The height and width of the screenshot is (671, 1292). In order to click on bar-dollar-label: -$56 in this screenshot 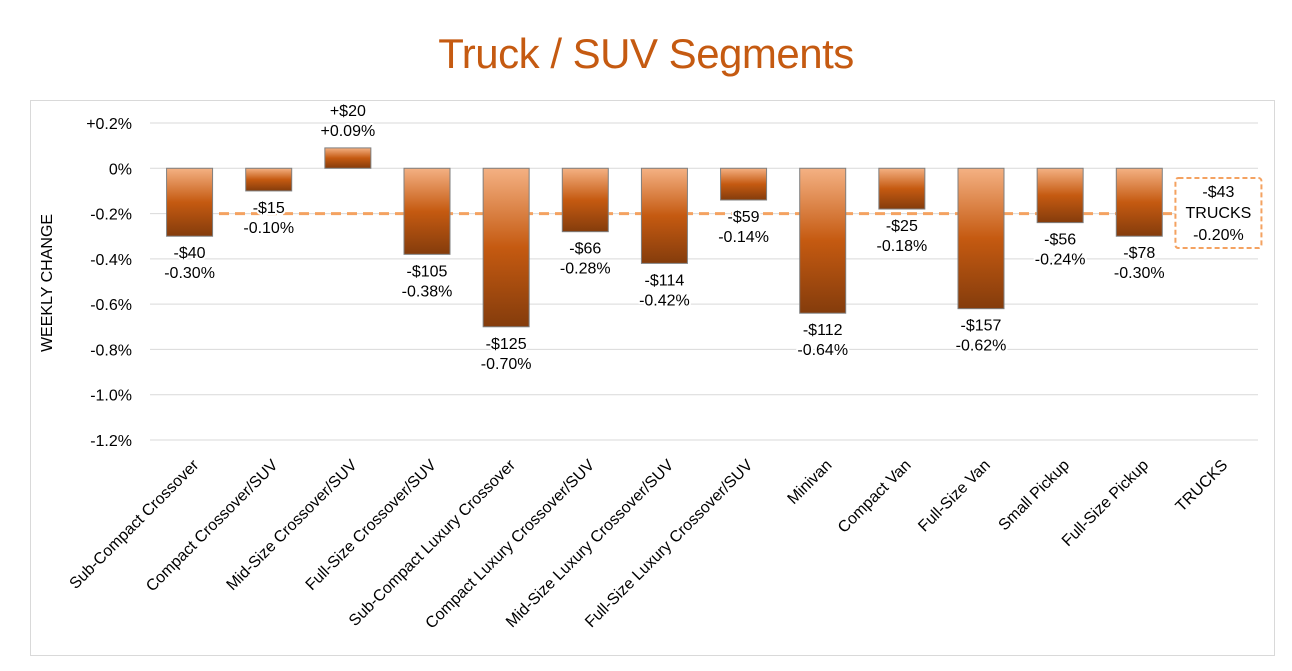, I will do `click(1060, 240)`.